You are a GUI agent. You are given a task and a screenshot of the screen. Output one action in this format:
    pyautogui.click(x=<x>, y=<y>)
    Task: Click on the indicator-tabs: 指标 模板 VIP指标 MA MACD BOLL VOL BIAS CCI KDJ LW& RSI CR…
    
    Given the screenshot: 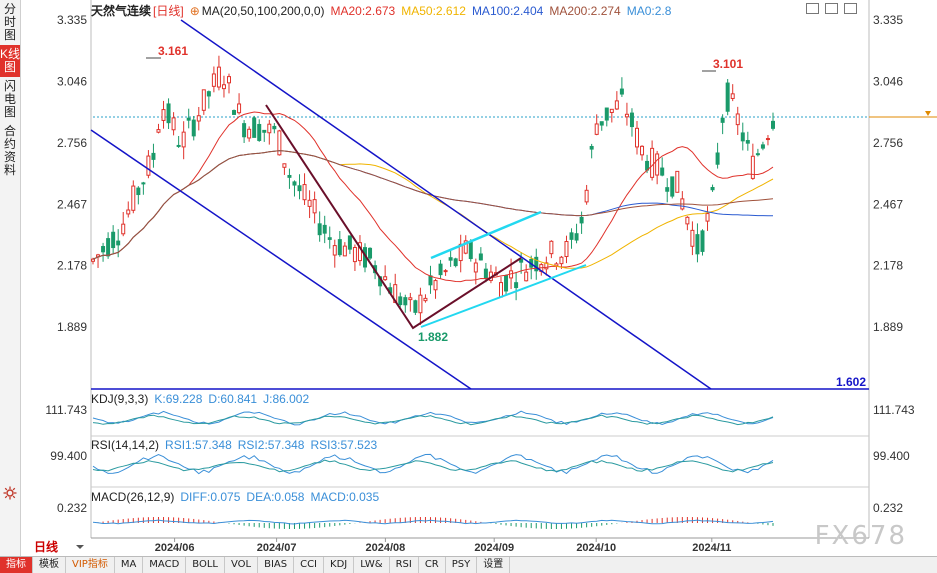 What is the action you would take?
    pyautogui.click(x=468, y=564)
    